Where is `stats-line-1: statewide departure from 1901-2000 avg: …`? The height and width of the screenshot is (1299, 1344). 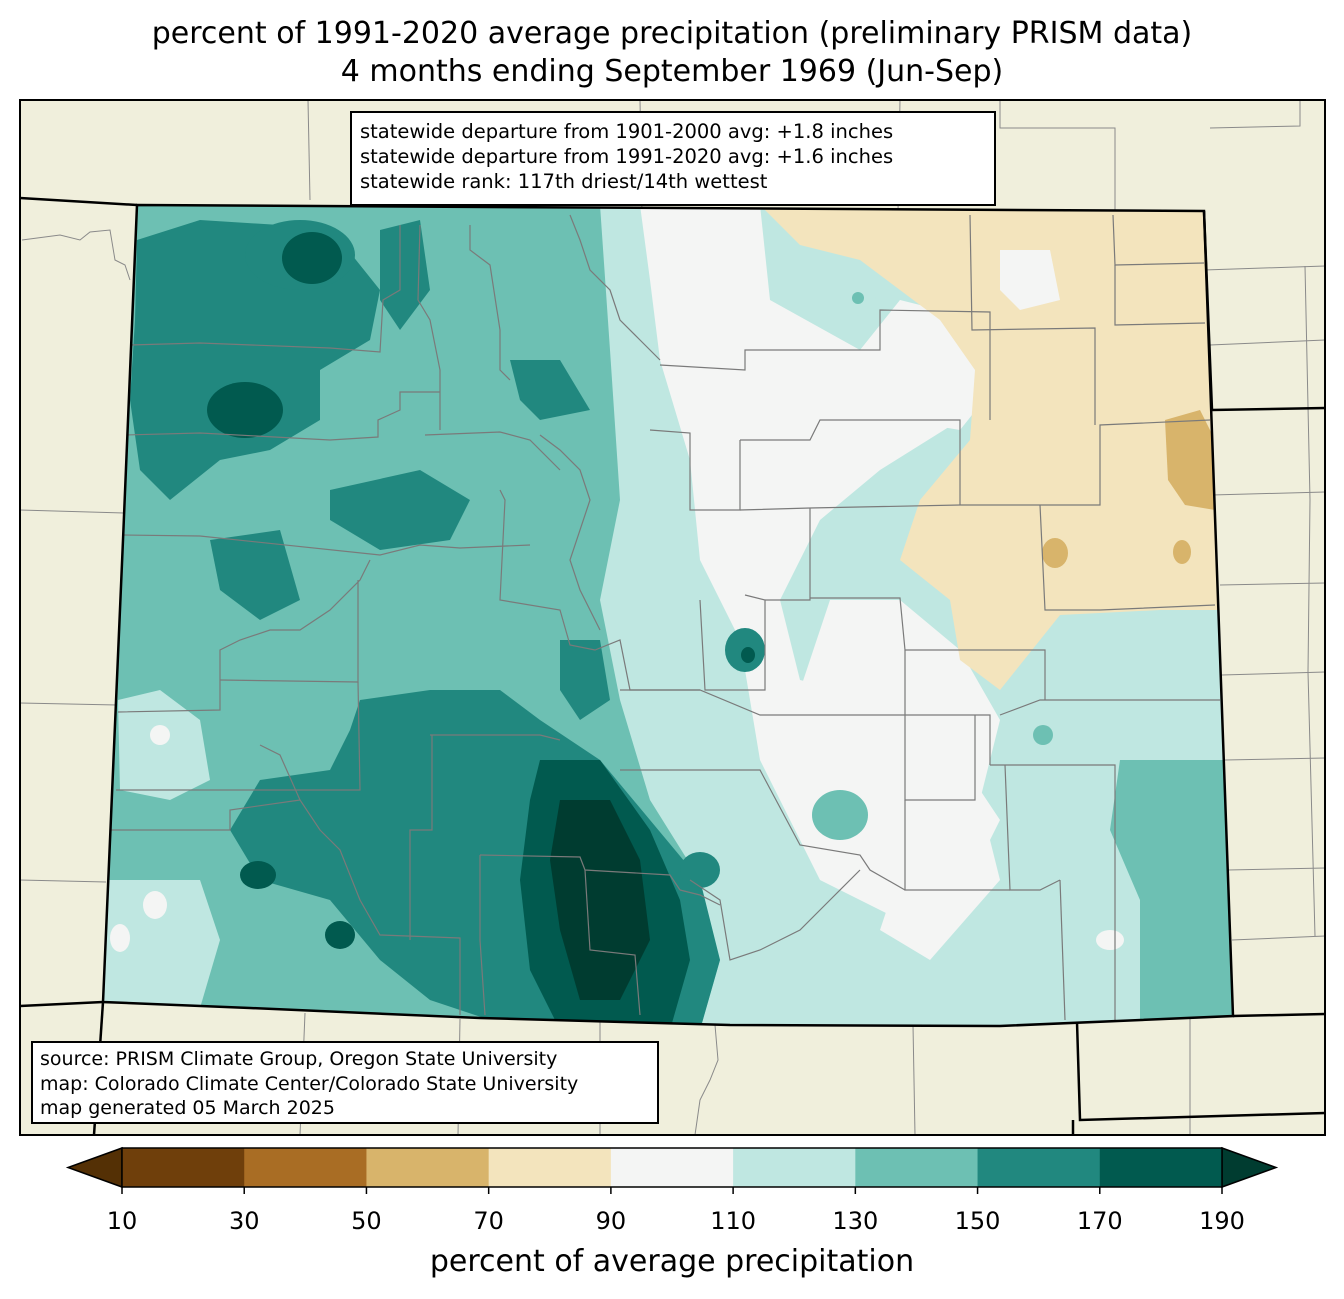
stats-line-1: statewide departure from 1901-2000 avg: … is located at coordinates (627, 131).